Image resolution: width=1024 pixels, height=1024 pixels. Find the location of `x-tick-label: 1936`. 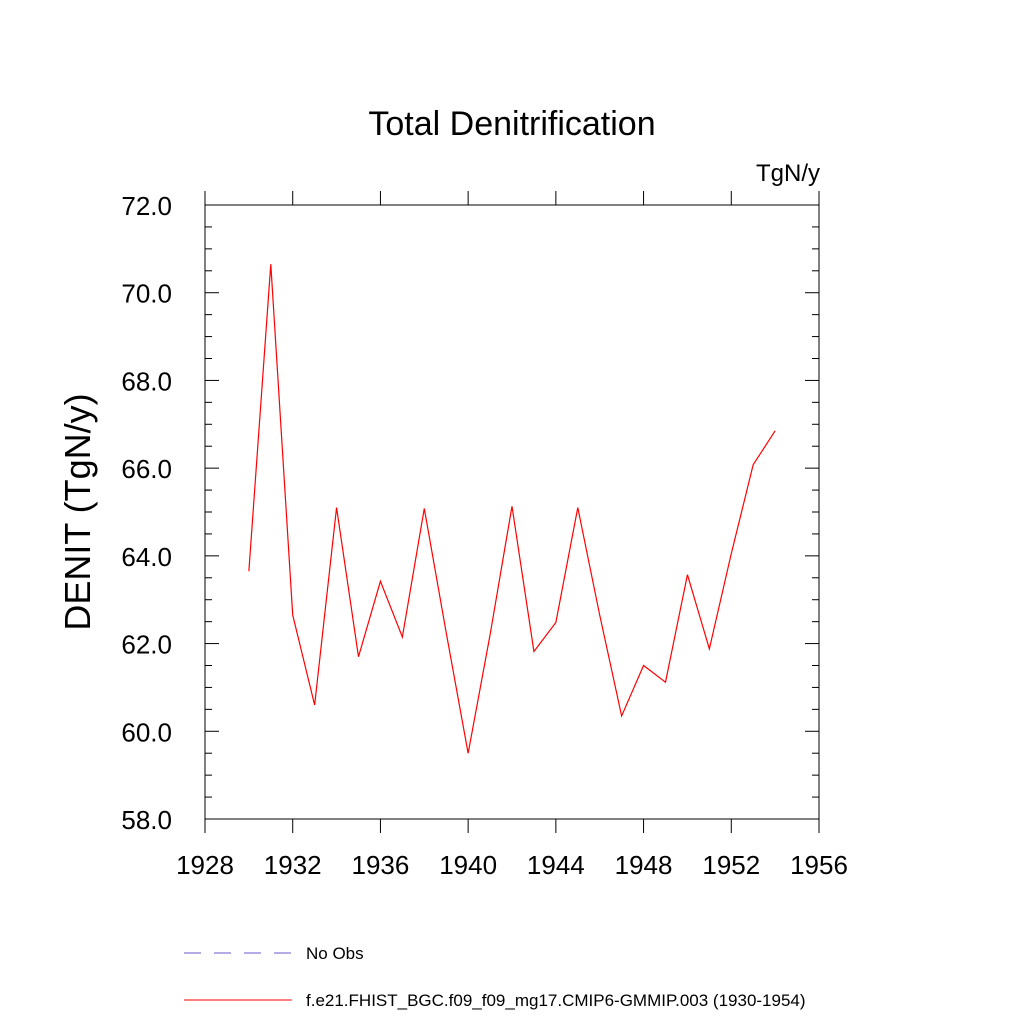

x-tick-label: 1936 is located at coordinates (381, 865).